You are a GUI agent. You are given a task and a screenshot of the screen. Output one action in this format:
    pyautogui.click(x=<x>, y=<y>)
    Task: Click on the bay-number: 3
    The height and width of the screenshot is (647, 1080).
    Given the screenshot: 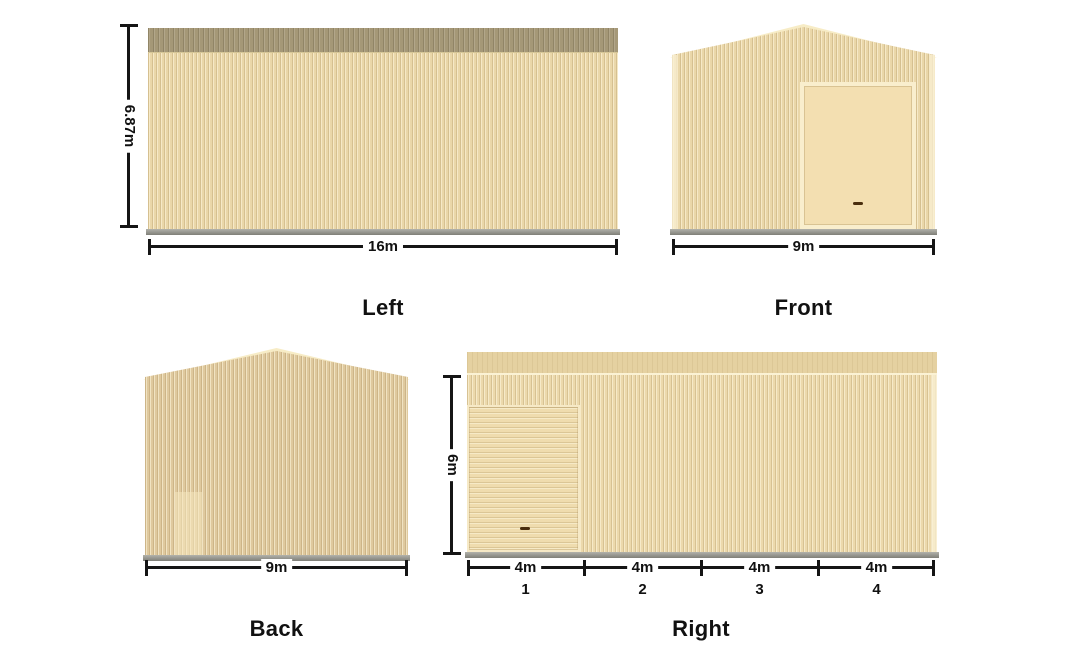 What is the action you would take?
    pyautogui.click(x=759, y=589)
    